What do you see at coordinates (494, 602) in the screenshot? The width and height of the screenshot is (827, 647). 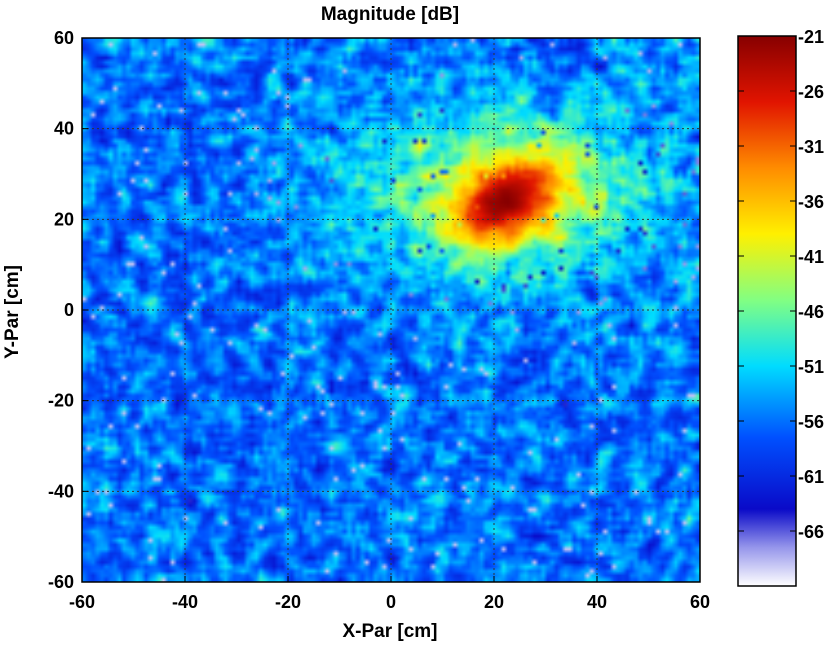 I see `x-tick-label: 20` at bounding box center [494, 602].